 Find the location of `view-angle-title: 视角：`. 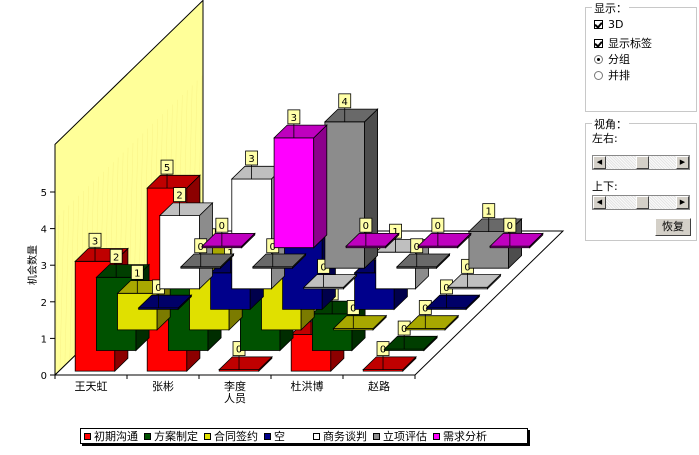

view-angle-title: 视角： is located at coordinates (610, 124).